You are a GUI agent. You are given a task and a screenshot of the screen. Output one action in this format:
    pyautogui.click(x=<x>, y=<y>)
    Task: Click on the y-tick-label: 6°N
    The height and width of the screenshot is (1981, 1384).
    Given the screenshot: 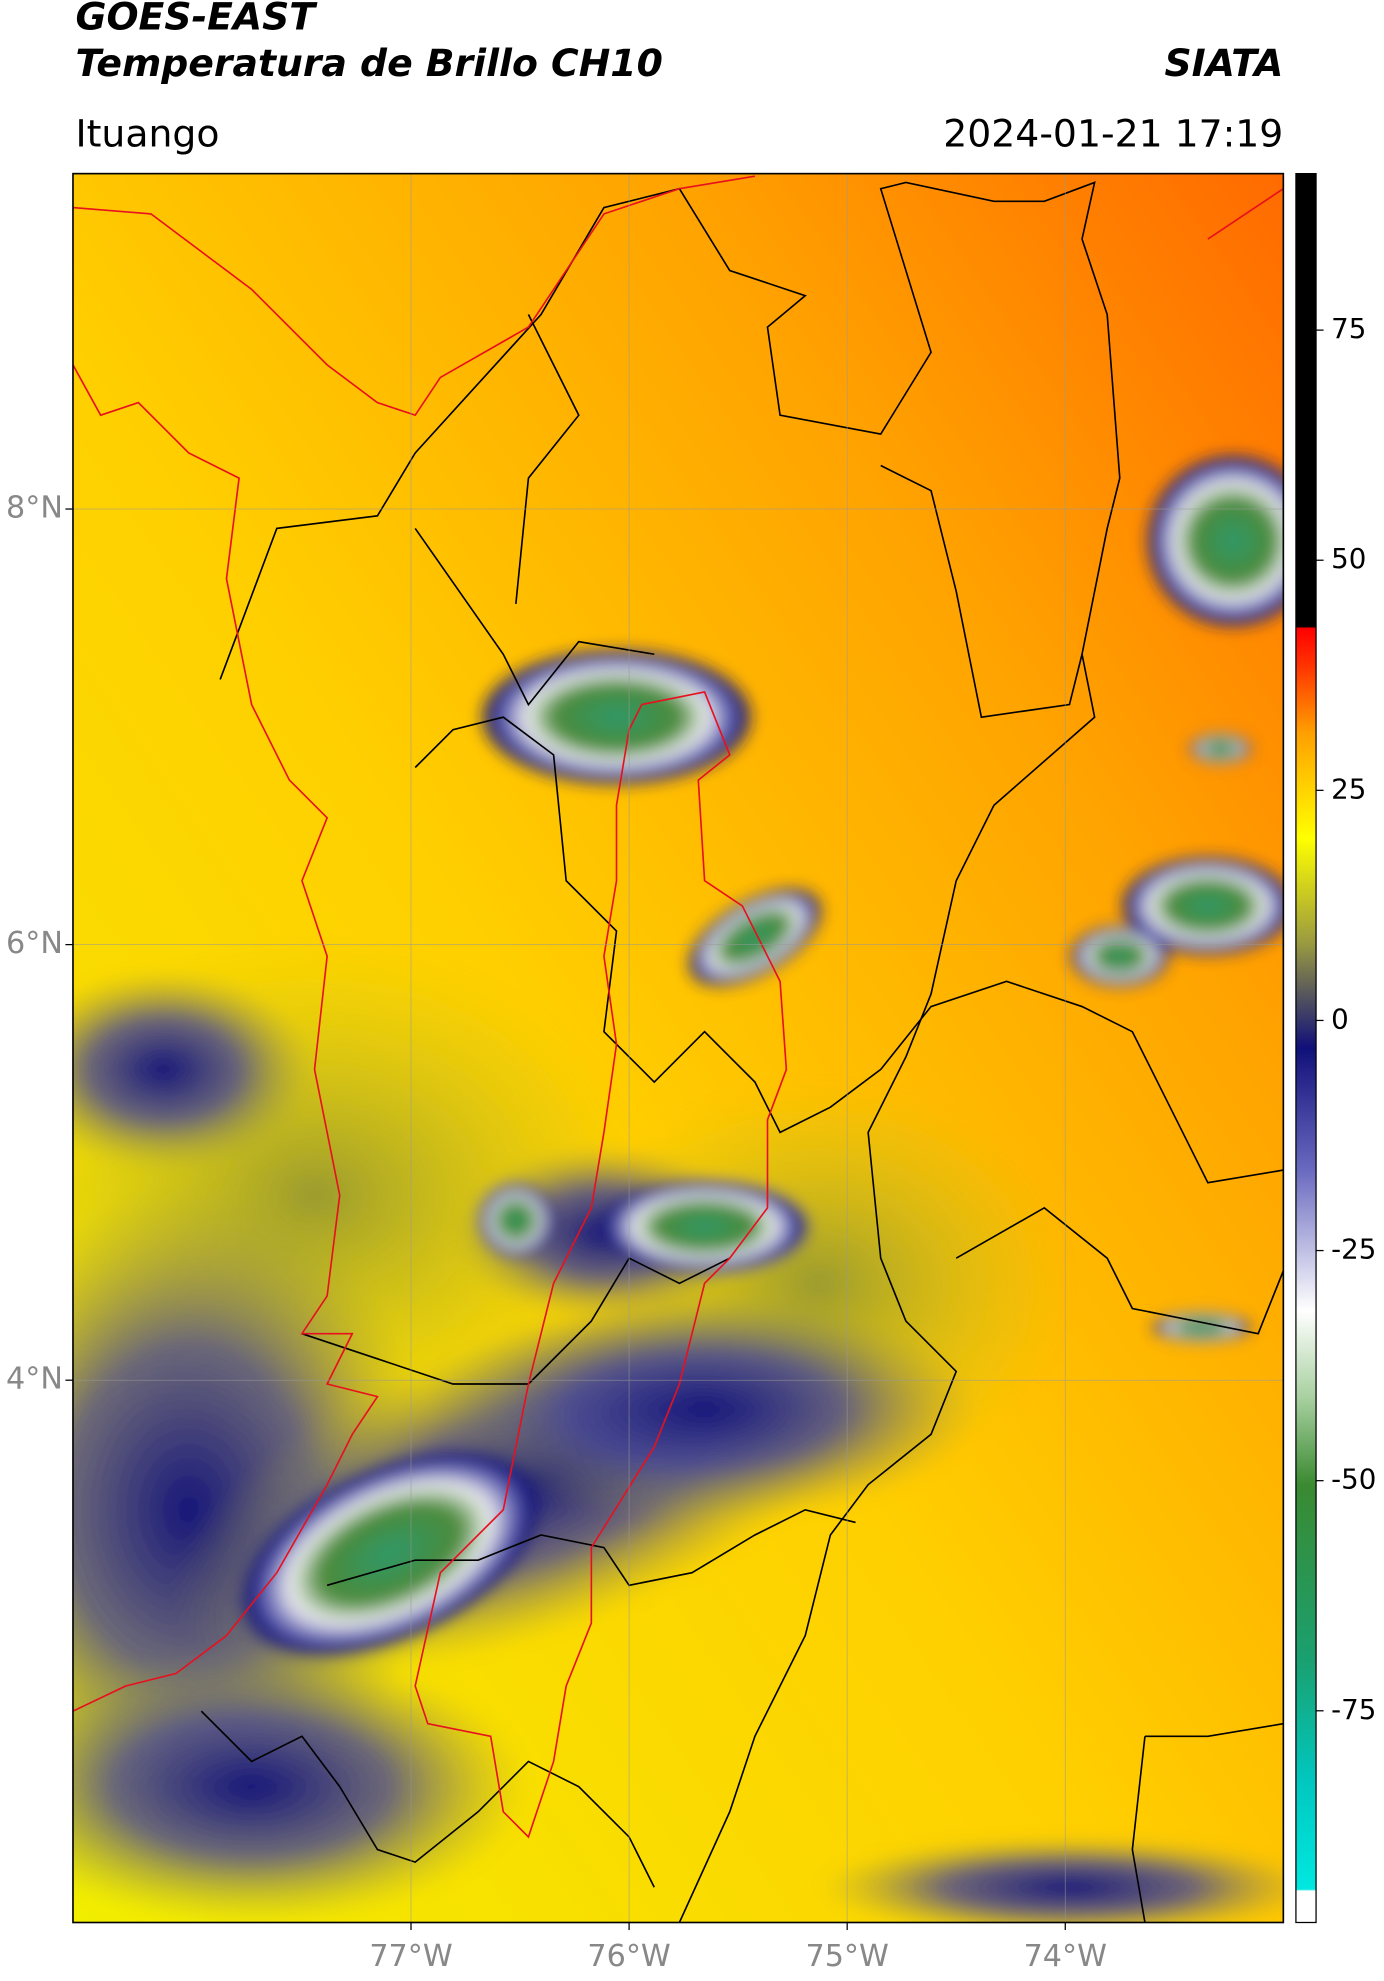 What is the action you would take?
    pyautogui.click(x=34, y=943)
    